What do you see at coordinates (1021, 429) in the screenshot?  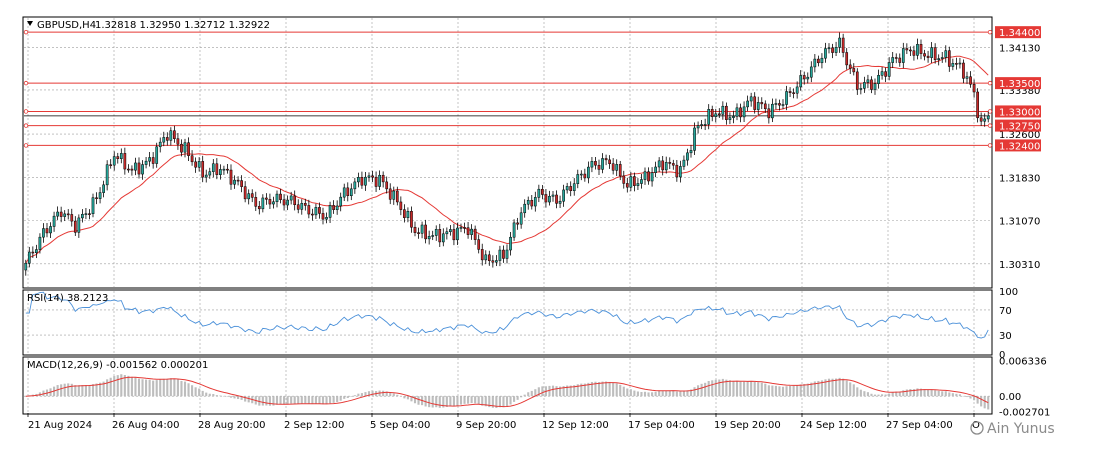 I see `watermark-text: Ain Yunus` at bounding box center [1021, 429].